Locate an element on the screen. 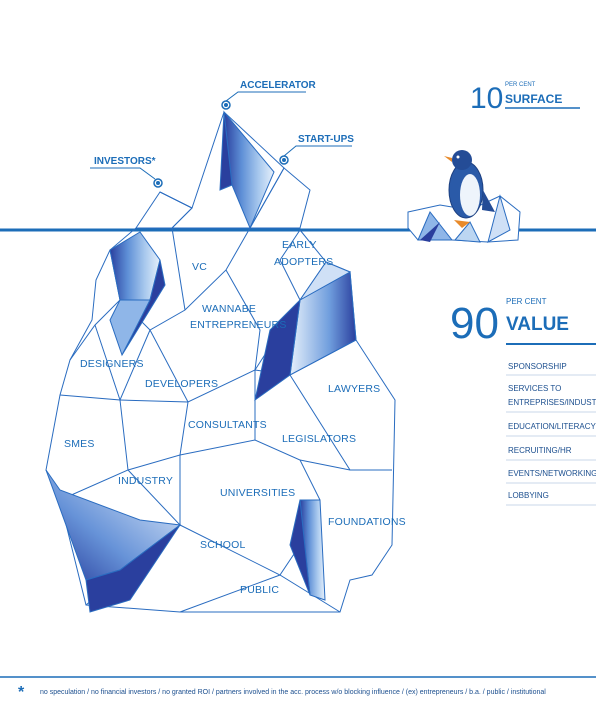 This screenshot has height=716, width=596. callout-startups: START-UPS is located at coordinates (316, 149).